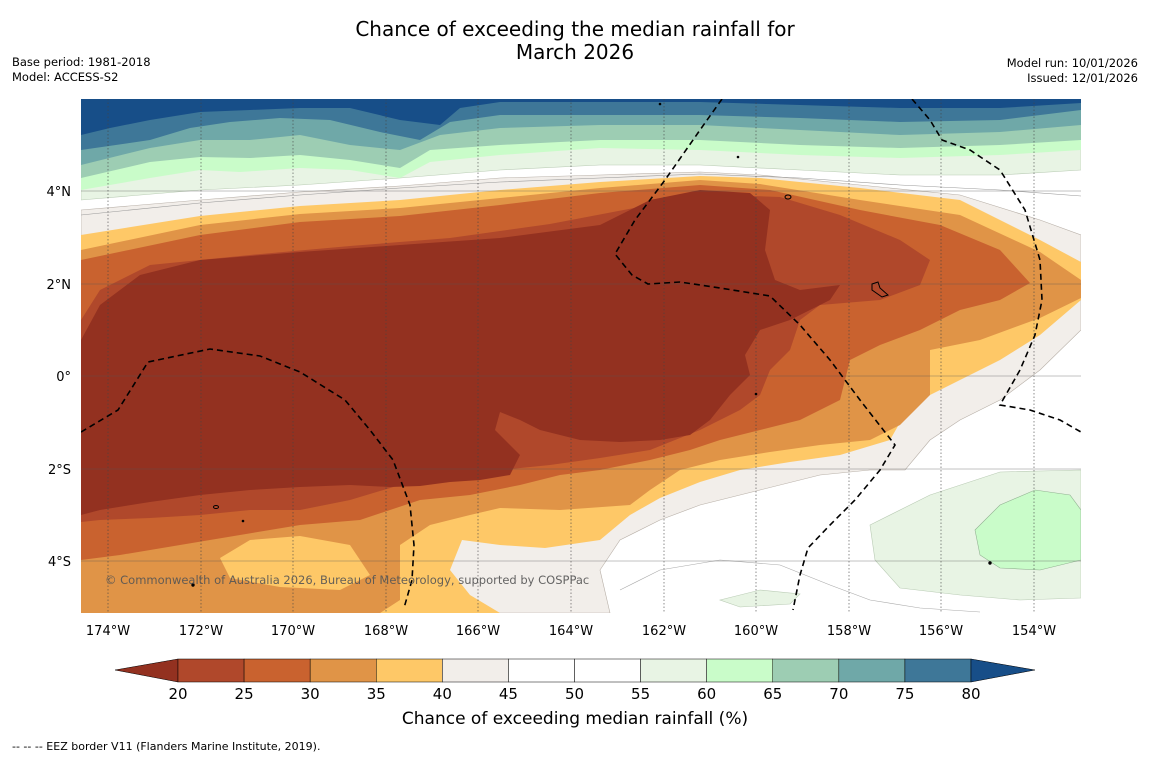 This screenshot has height=758, width=1150. I want to click on colorbar-segments, so click(574, 670).